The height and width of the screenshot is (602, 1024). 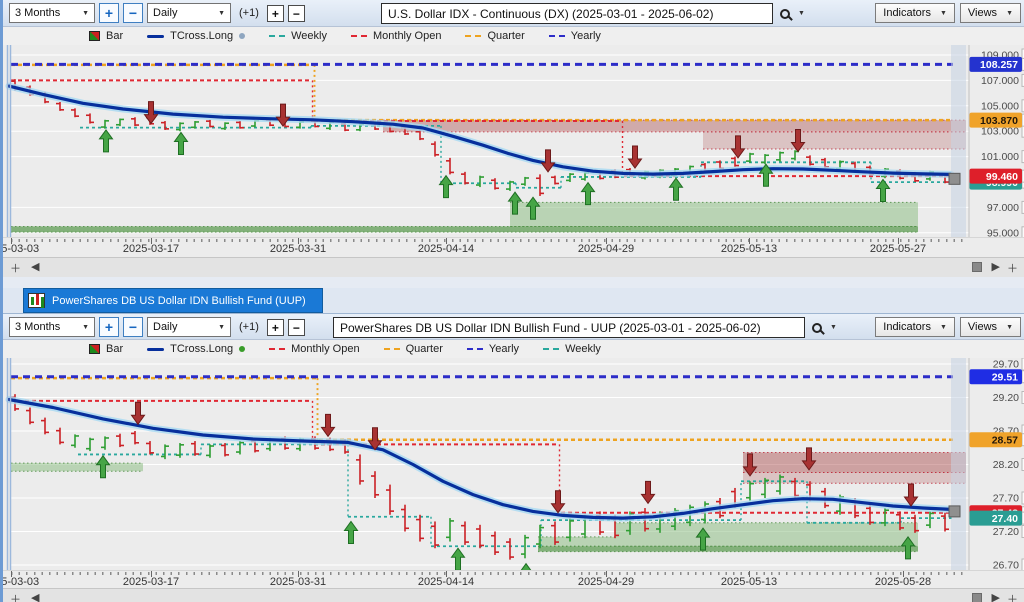 I want to click on quarter-badge-value: 103.870, so click(x=999, y=121).